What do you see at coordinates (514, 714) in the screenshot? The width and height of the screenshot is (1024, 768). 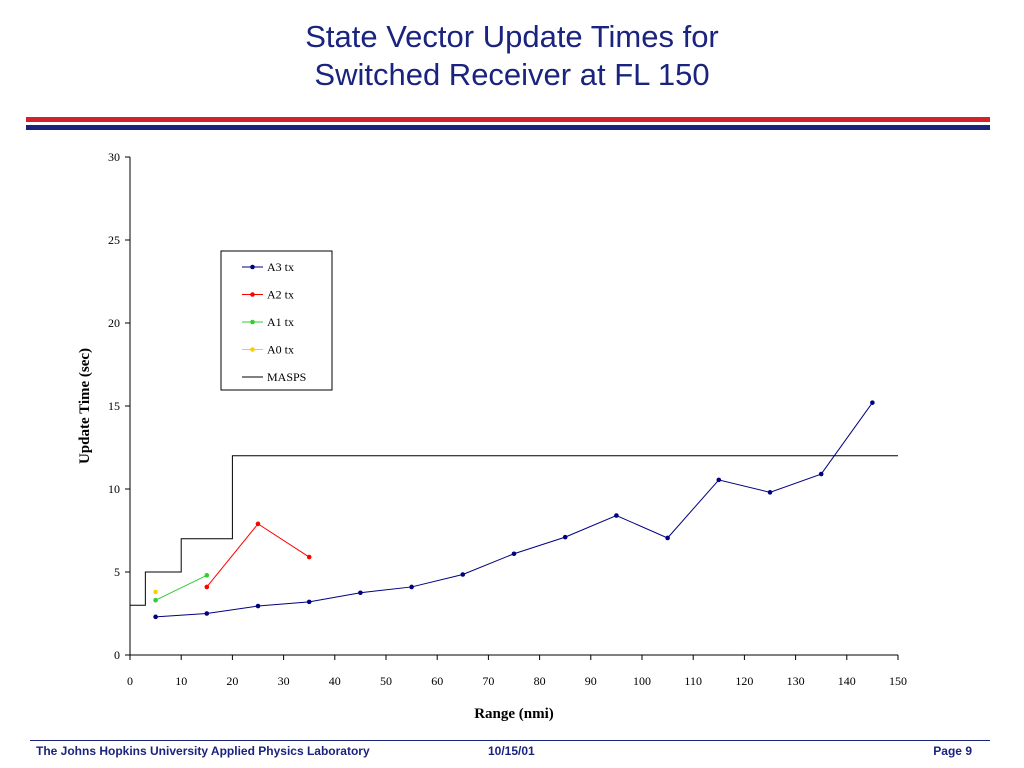 I see `x-axis-title: Range (nmi)` at bounding box center [514, 714].